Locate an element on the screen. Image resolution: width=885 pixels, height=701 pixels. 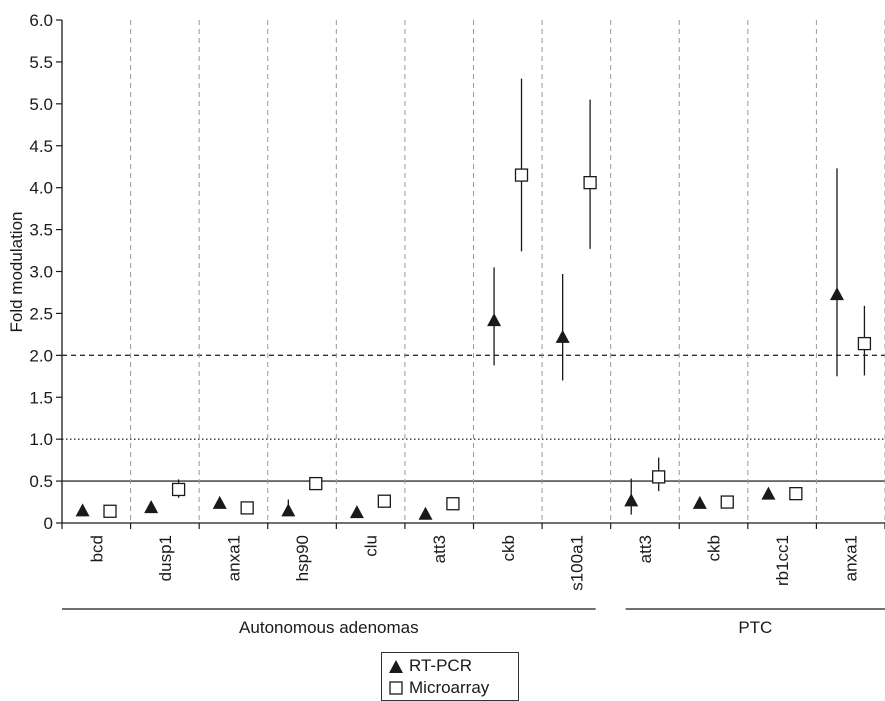
y-tick-label: 4.5 is located at coordinates (41, 146).